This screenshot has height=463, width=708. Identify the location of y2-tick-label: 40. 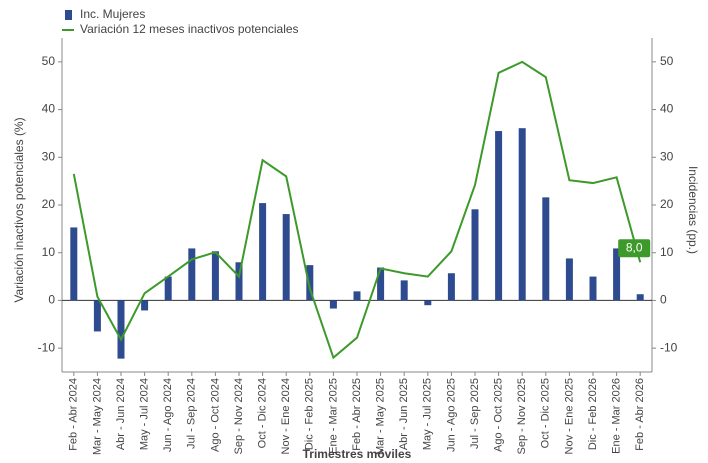
(667, 109).